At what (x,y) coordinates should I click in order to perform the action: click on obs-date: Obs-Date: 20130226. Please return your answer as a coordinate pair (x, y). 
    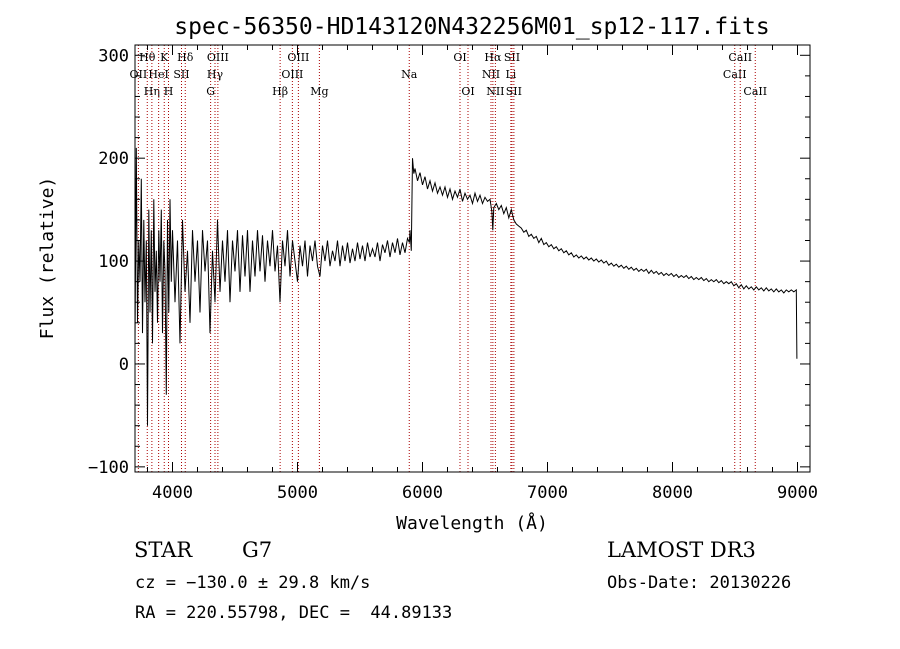
    Looking at the image, I should click on (699, 583).